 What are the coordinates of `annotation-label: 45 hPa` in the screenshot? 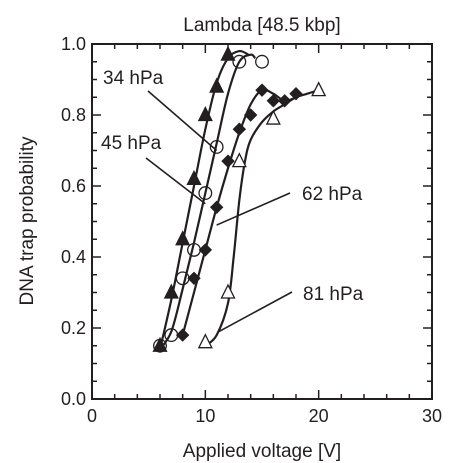 It's located at (131, 143).